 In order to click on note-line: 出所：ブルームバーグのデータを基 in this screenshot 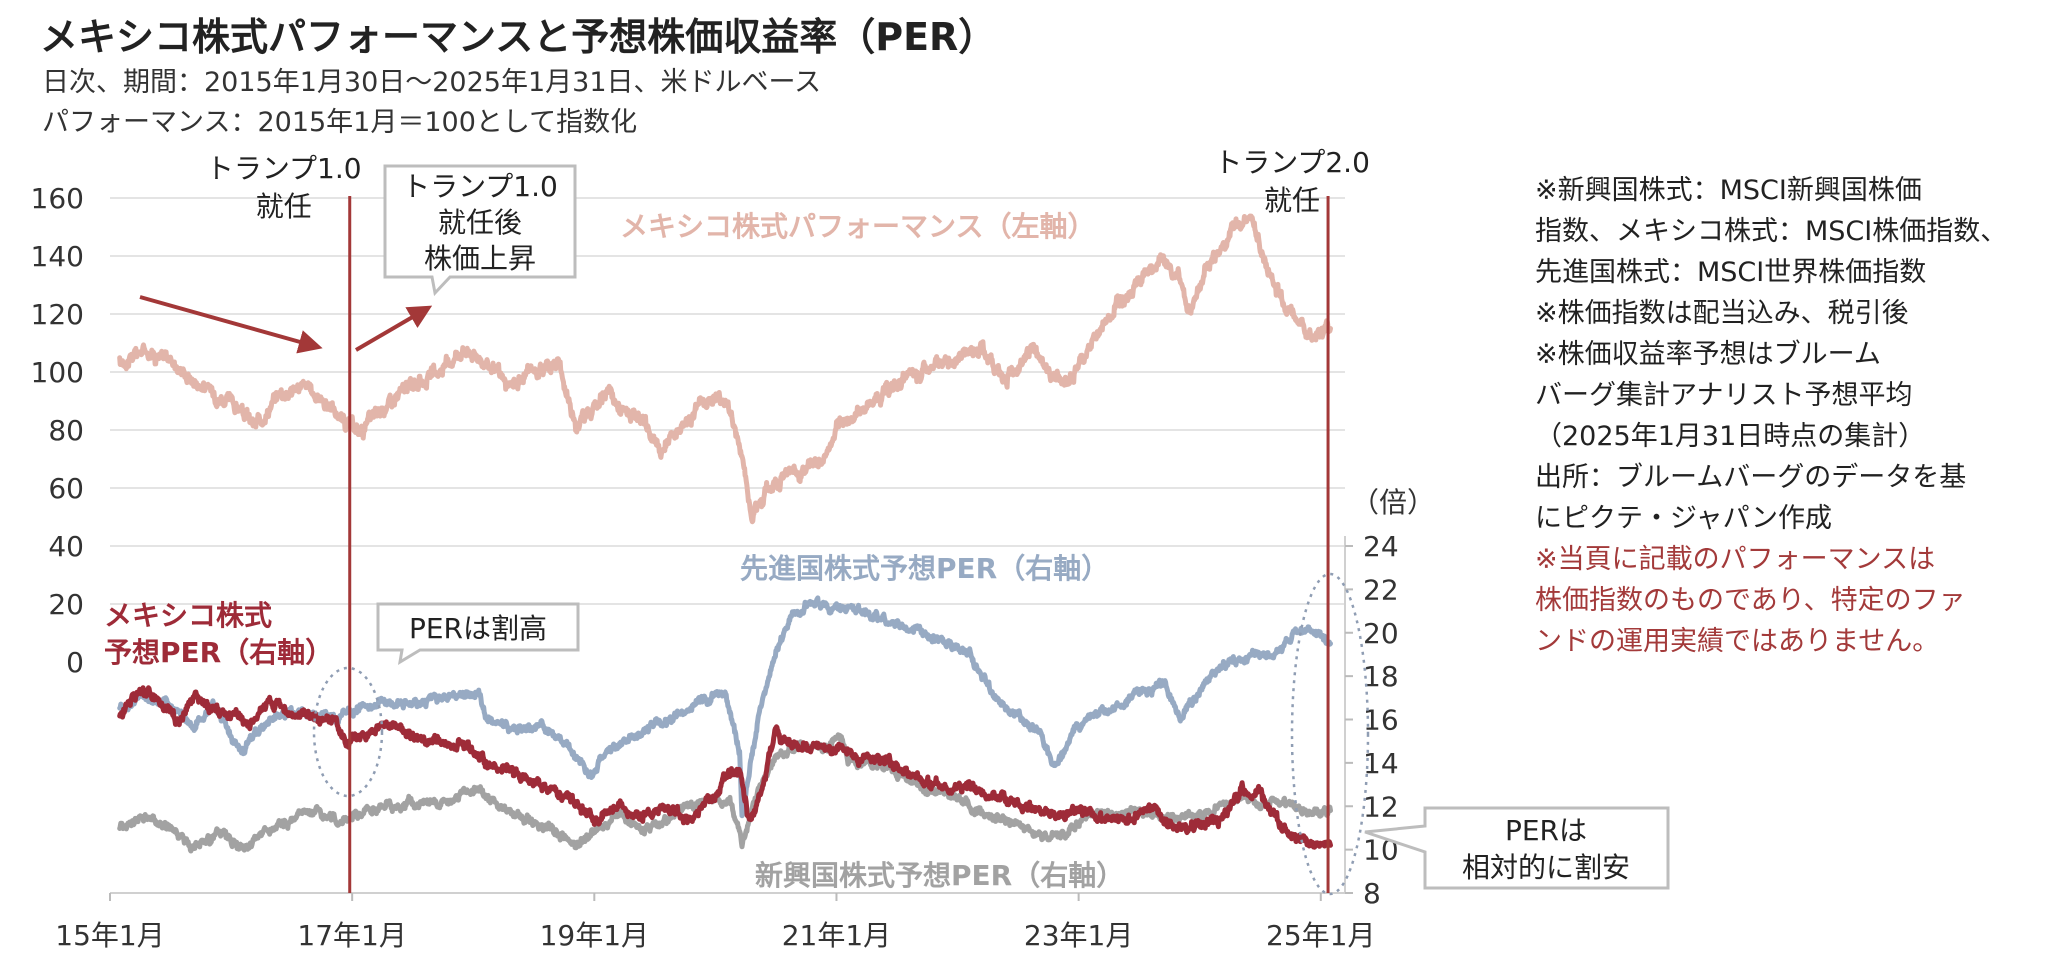, I will do `click(1751, 477)`.